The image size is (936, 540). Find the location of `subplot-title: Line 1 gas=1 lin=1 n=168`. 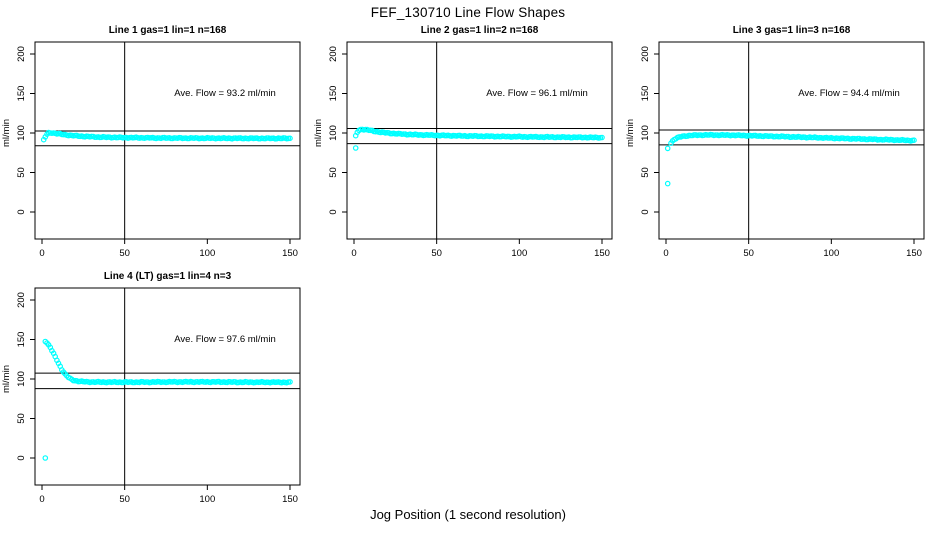

subplot-title: Line 1 gas=1 lin=1 n=168 is located at coordinates (168, 30).